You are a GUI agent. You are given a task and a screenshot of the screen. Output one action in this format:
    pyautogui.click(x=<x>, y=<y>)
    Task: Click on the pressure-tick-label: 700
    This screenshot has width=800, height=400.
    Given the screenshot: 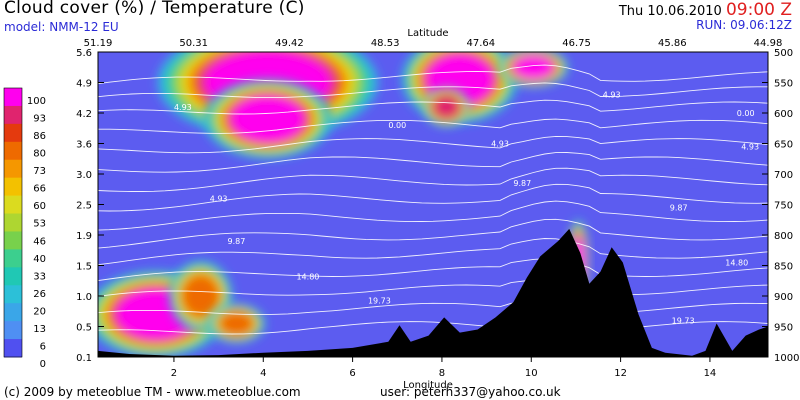 What is the action you would take?
    pyautogui.click(x=783, y=175)
    